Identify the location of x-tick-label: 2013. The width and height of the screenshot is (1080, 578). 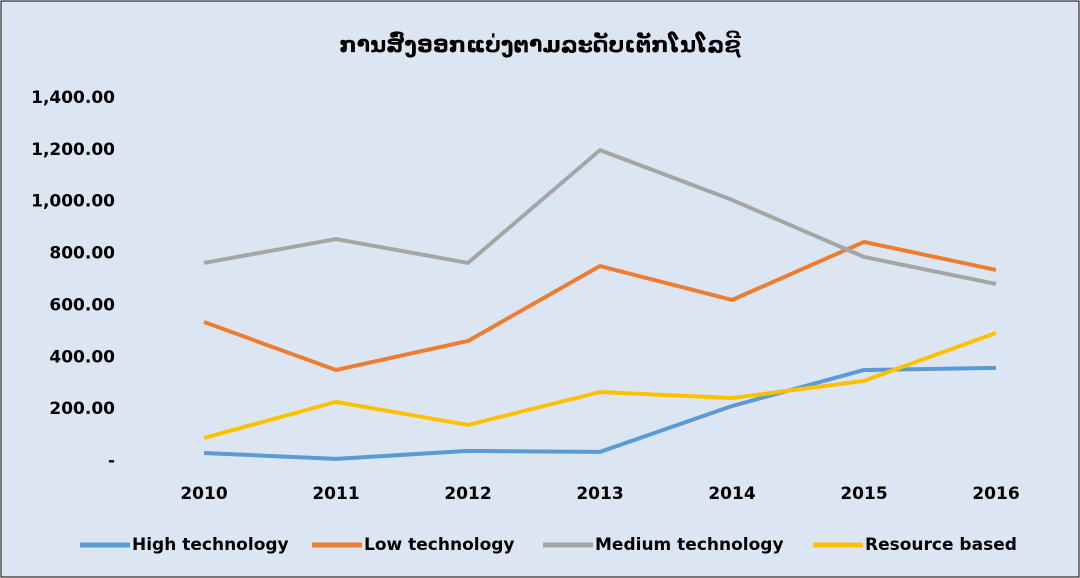
(599, 494).